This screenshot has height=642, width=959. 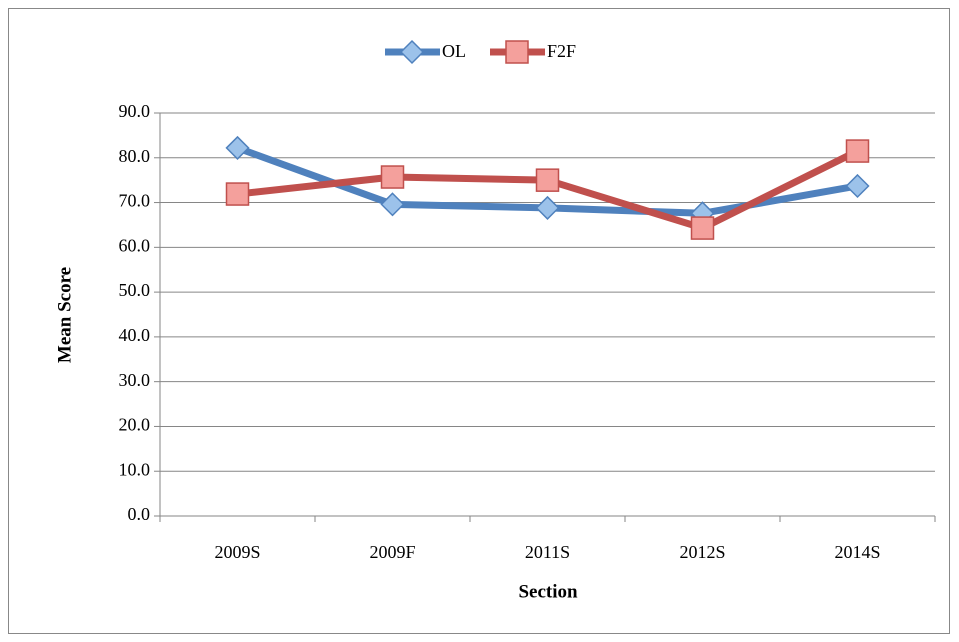 I want to click on legend-label: F2F, so click(x=561, y=51).